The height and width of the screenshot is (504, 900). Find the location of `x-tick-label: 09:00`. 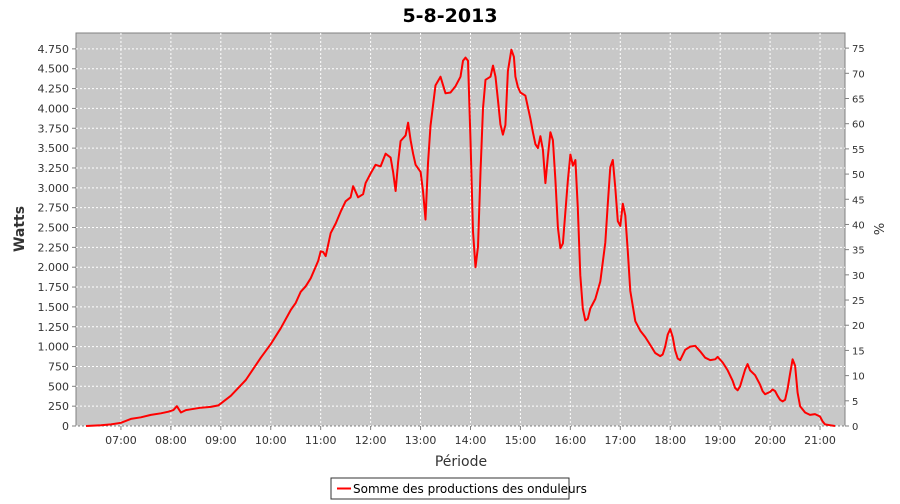

x-tick-label: 09:00 is located at coordinates (221, 440).